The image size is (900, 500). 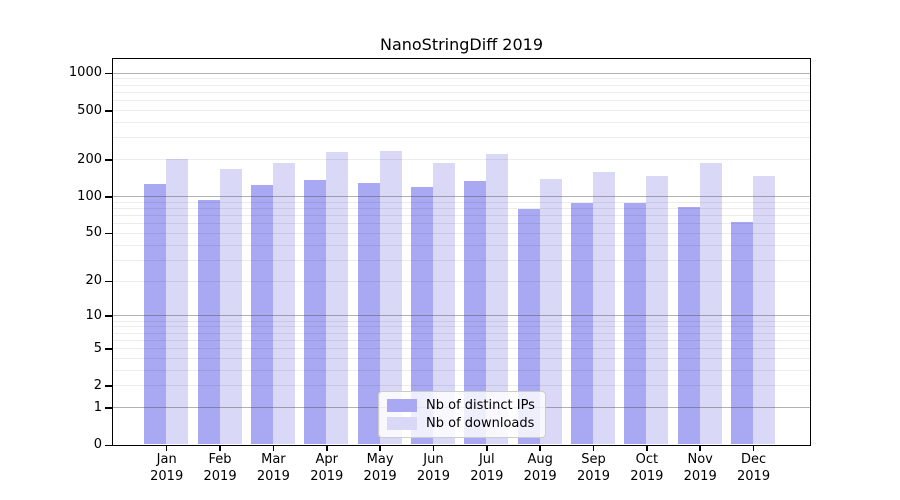 What do you see at coordinates (433, 459) in the screenshot?
I see `x-tick-month: Jun` at bounding box center [433, 459].